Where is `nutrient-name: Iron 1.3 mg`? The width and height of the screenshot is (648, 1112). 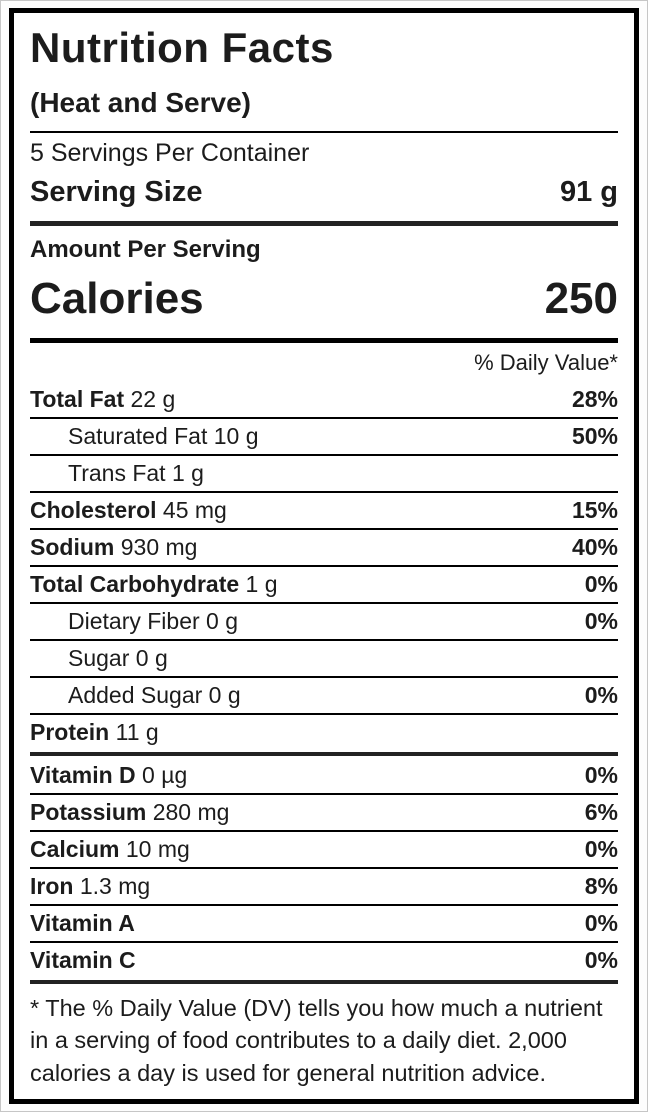 nutrient-name: Iron 1.3 mg is located at coordinates (90, 886).